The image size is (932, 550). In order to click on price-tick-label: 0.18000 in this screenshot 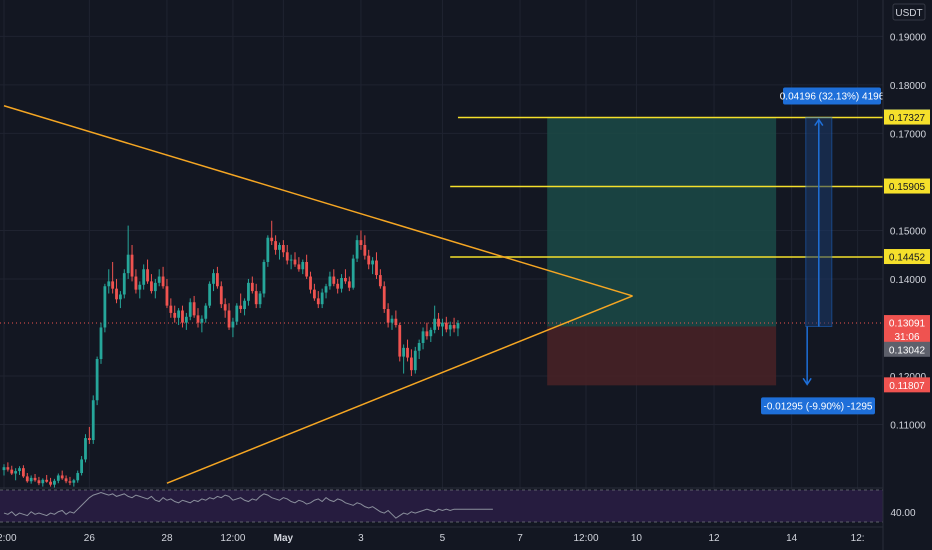, I will do `click(908, 86)`.